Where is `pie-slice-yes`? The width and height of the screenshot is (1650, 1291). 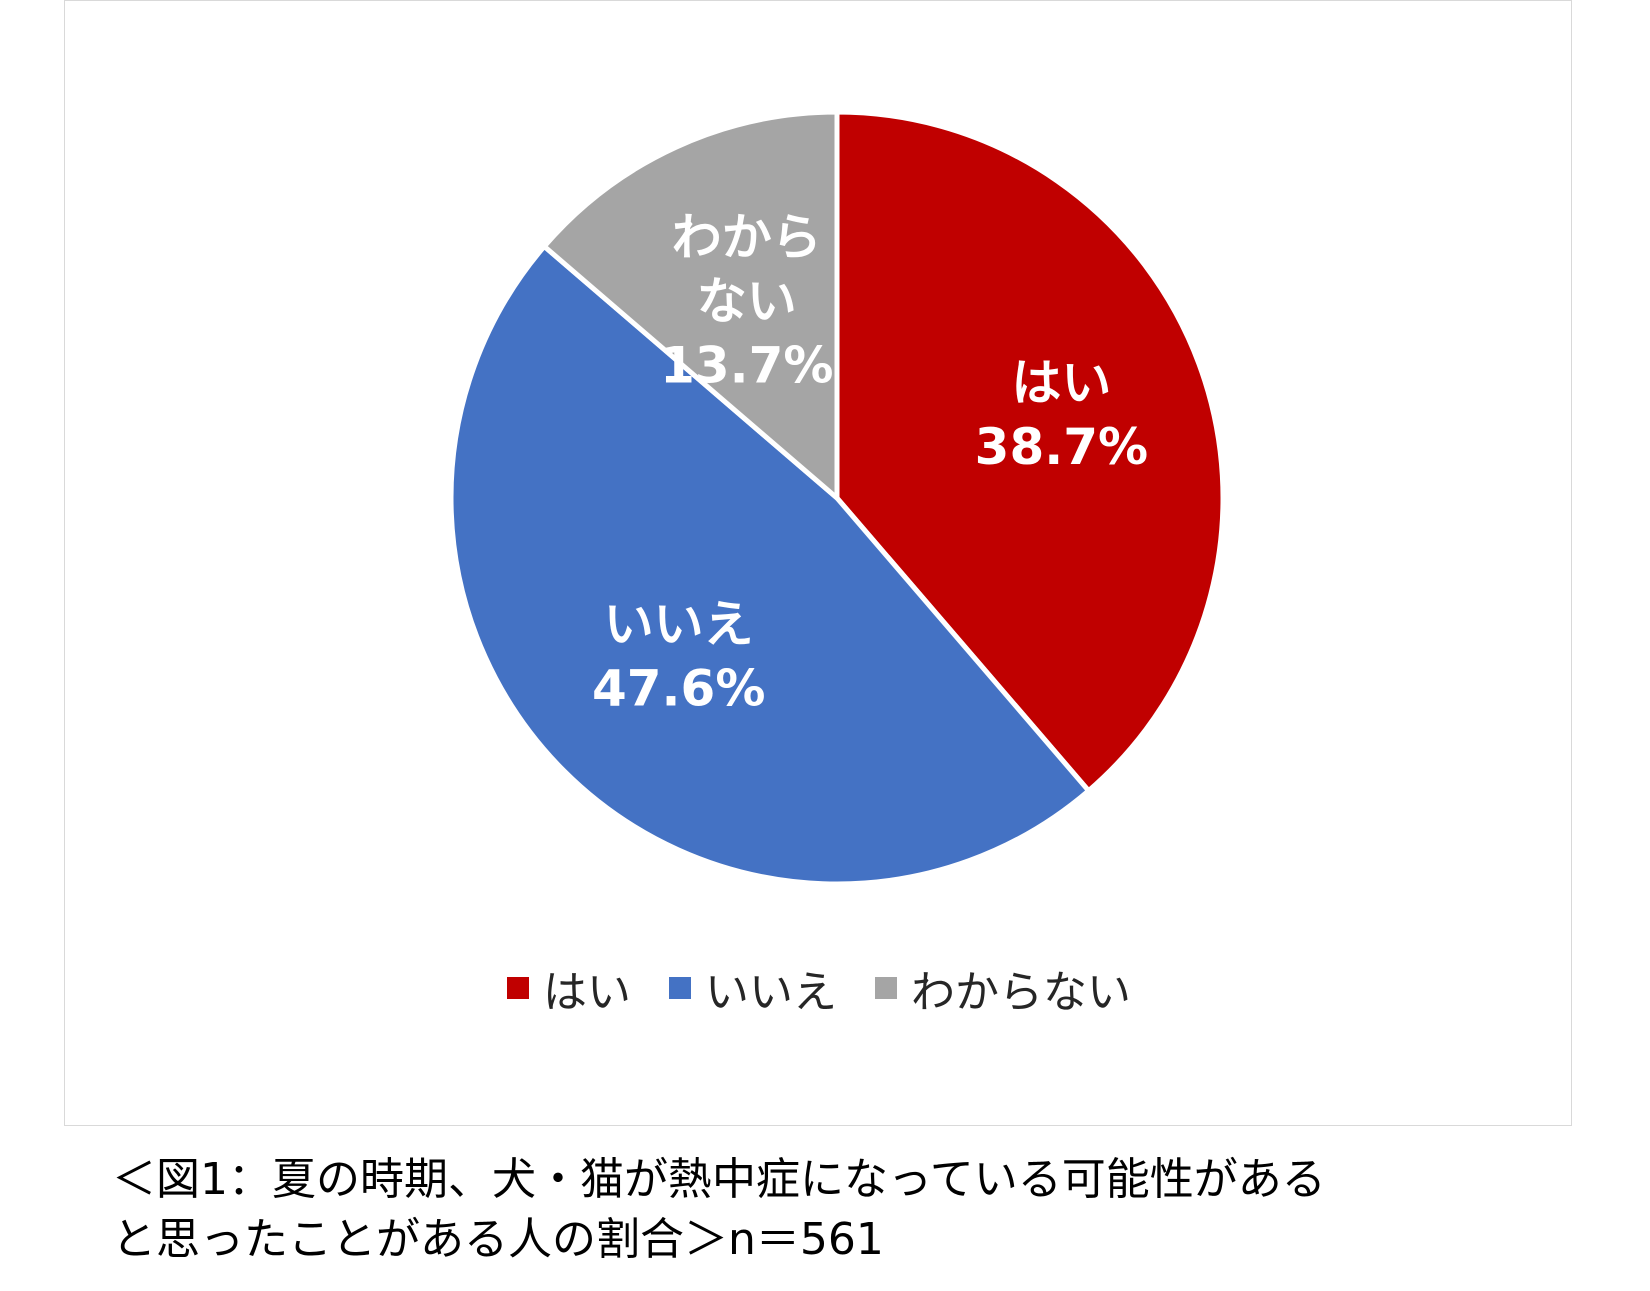
pie-slice-yes is located at coordinates (1030, 451).